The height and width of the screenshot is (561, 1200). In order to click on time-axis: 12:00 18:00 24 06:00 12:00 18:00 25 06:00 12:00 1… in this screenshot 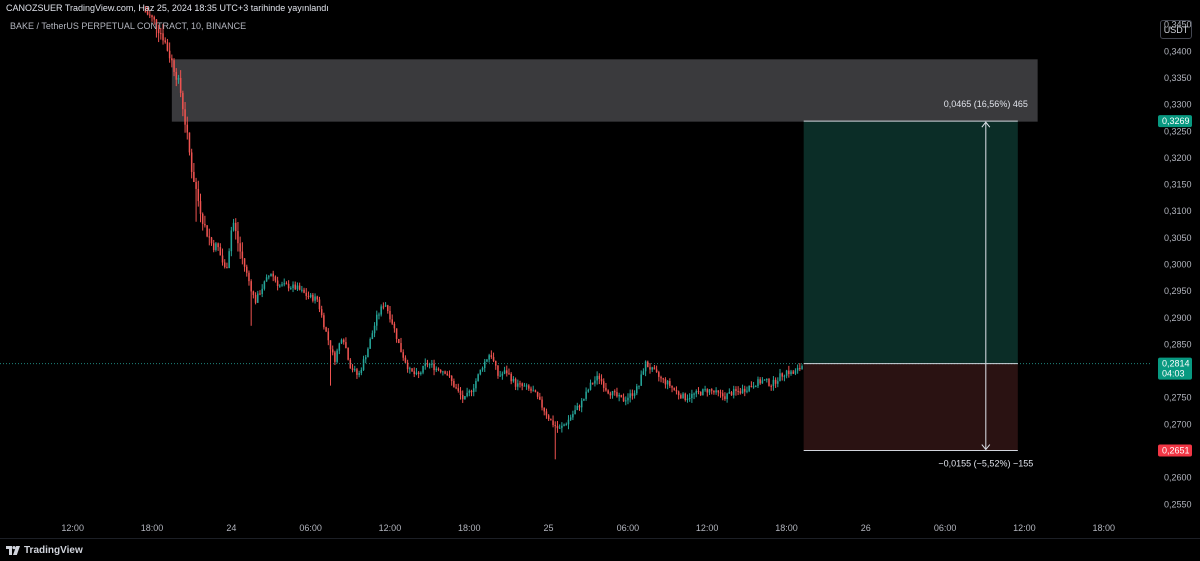, I will do `click(588, 528)`.